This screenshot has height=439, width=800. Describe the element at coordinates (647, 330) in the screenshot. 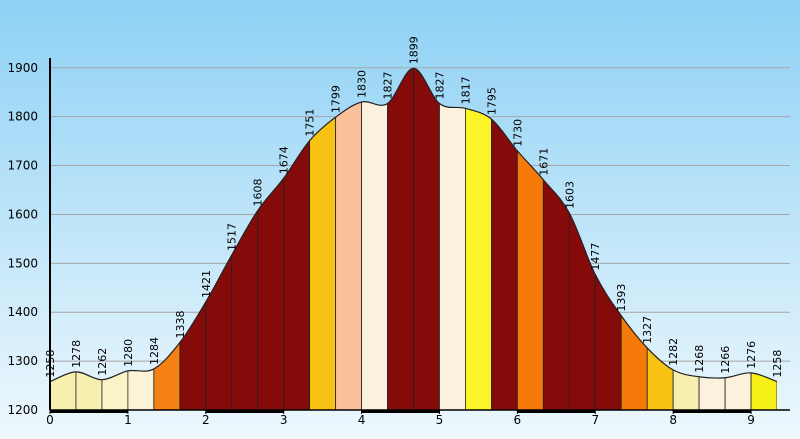

I see `elevation-label: 1327` at that location.